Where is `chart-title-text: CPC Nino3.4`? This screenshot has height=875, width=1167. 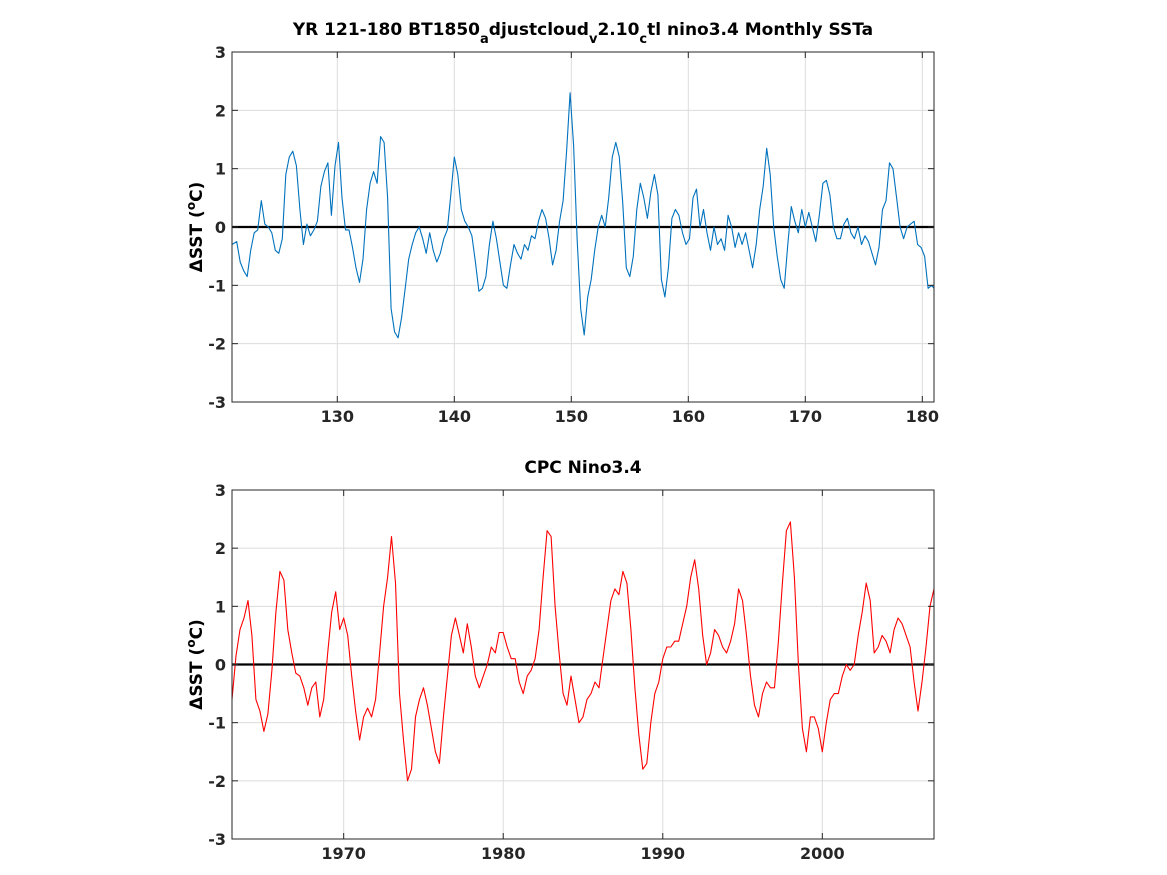
chart-title-text: CPC Nino3.4 is located at coordinates (582, 468).